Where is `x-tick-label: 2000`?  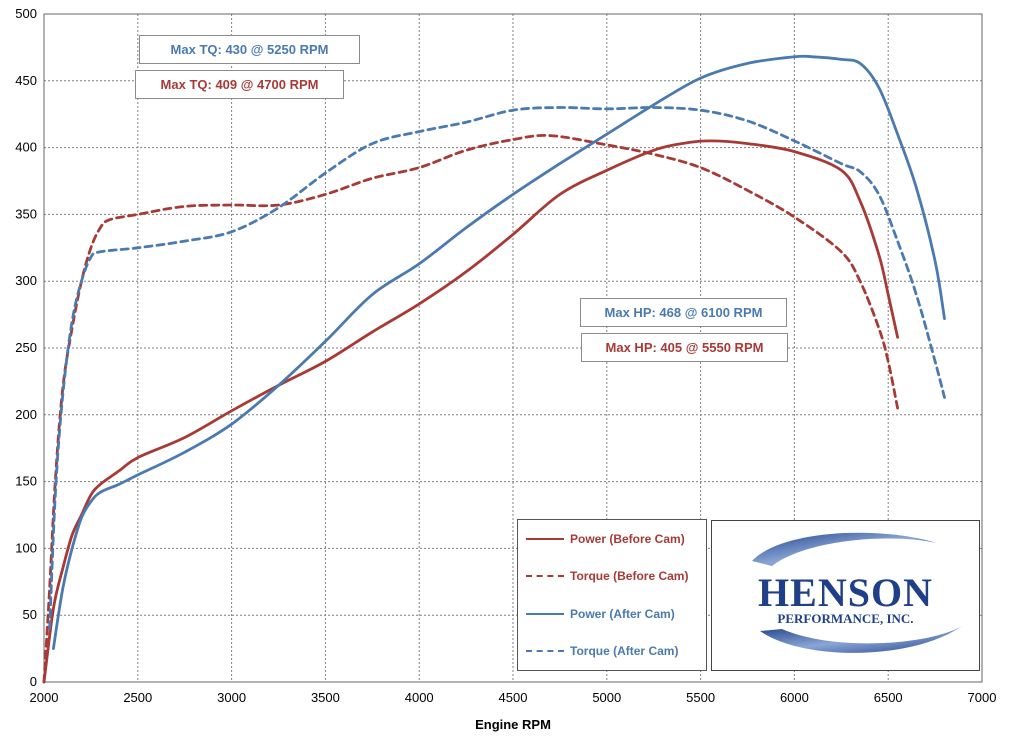
x-tick-label: 2000 is located at coordinates (44, 697).